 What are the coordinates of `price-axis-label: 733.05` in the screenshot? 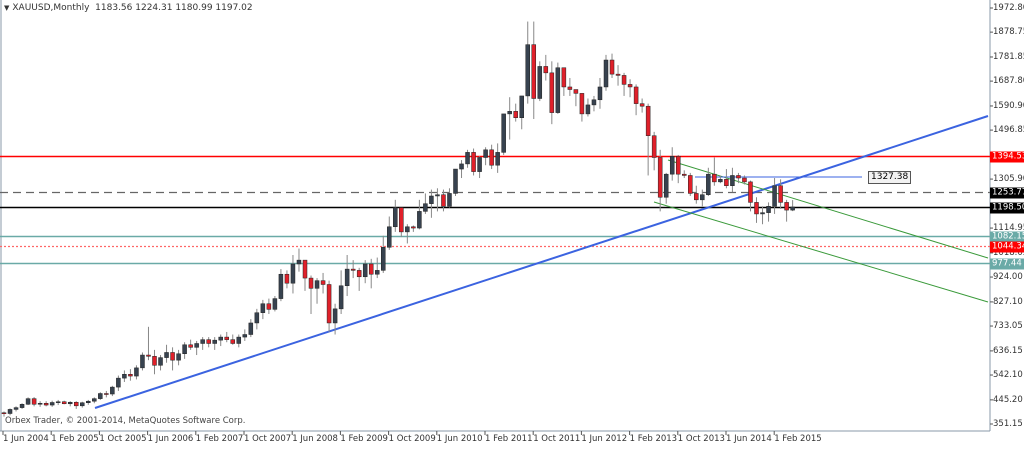 It's located at (1008, 326).